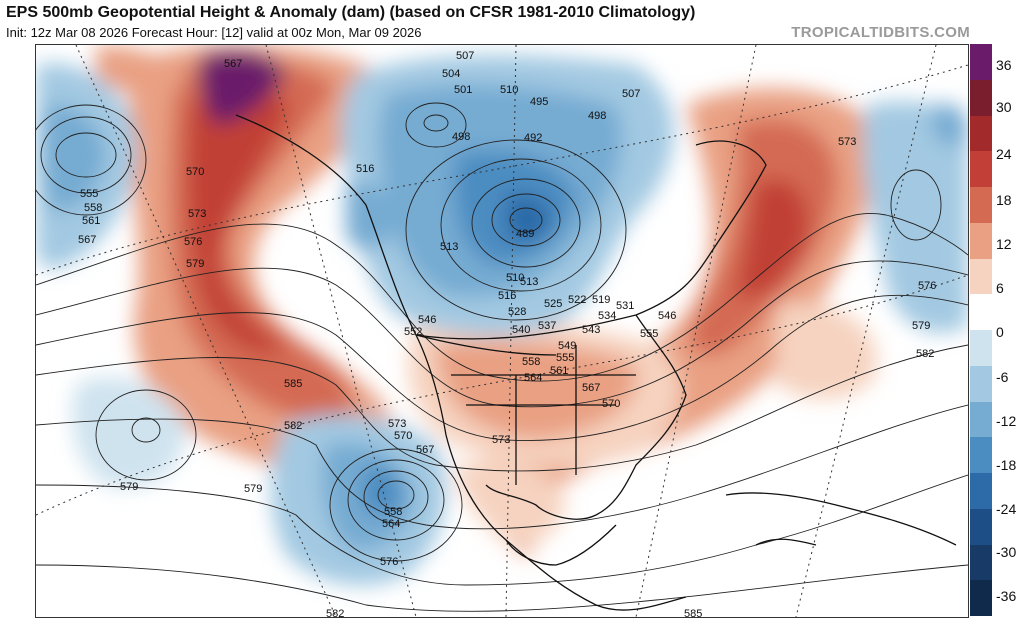  Describe the element at coordinates (1004, 107) in the screenshot. I see `colorbar-label: 30` at that location.